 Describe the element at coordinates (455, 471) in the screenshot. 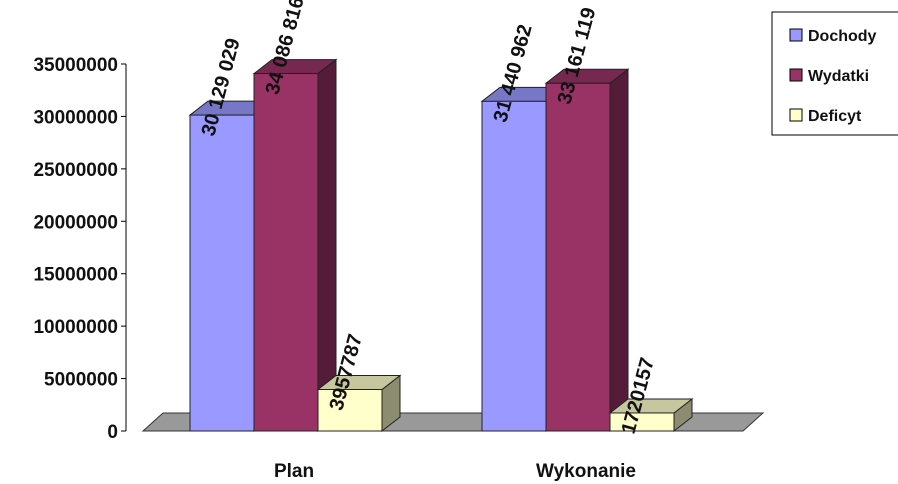

I see `x-axis: Plan Wykonanie` at that location.